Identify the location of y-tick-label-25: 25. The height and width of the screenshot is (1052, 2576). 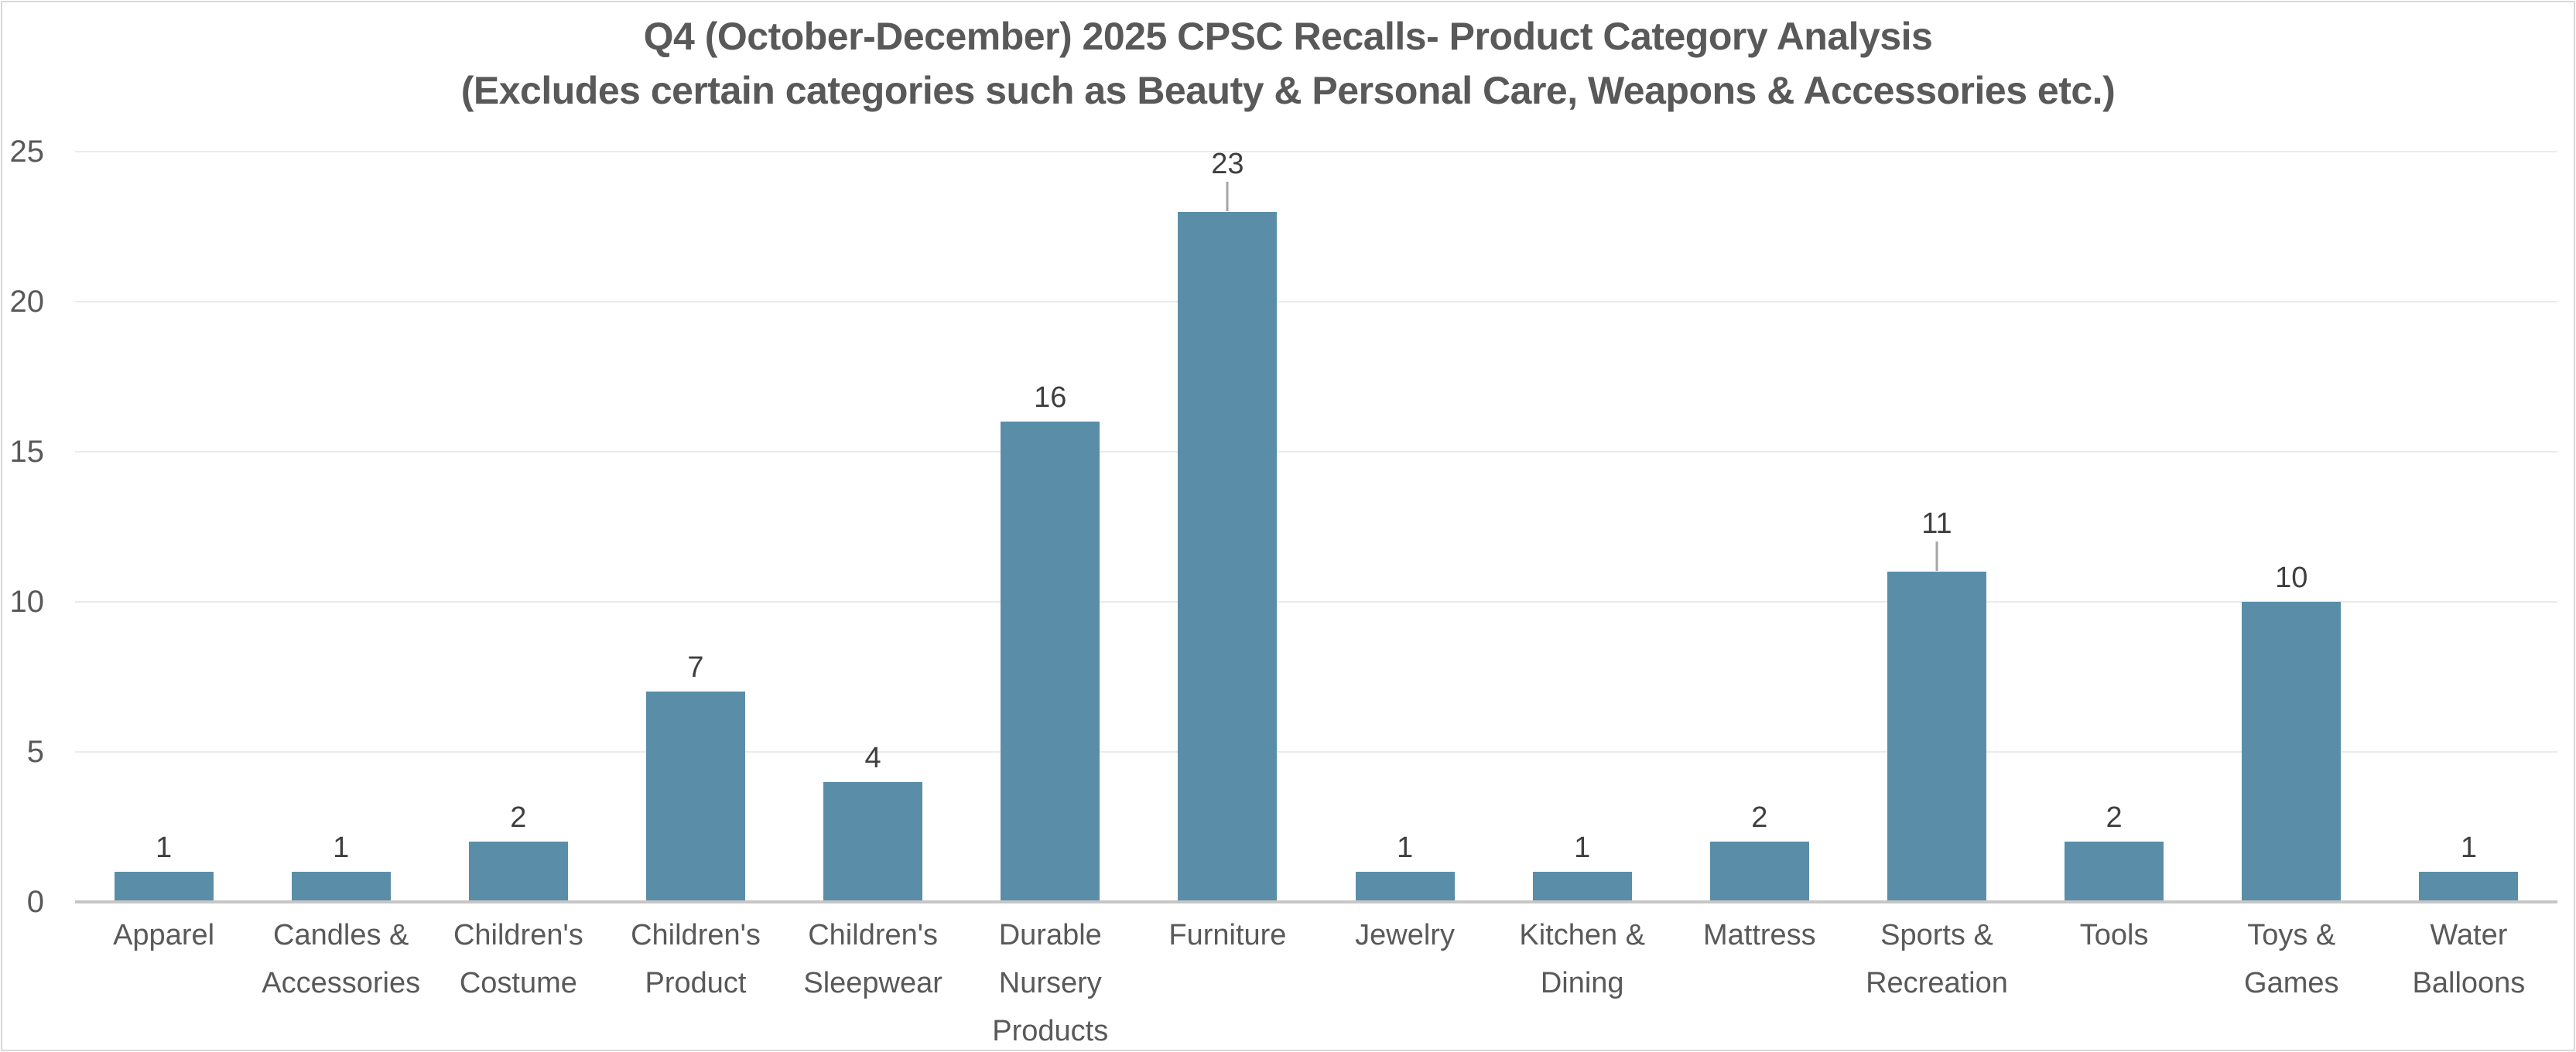
(27, 152).